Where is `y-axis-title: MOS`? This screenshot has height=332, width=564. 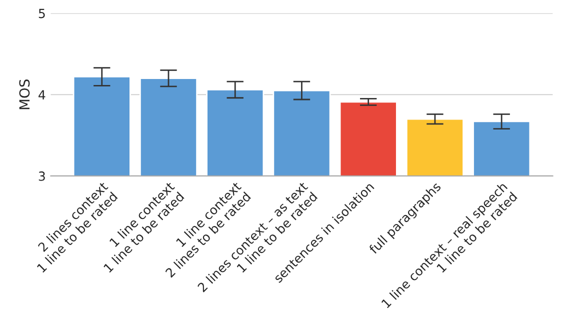 y-axis-title: MOS is located at coordinates (24, 95).